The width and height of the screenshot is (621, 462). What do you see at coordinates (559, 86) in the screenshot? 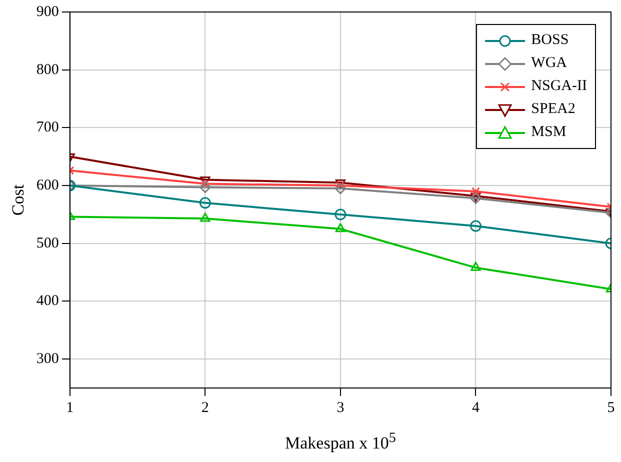
I see `legend-label: NSGA-II` at bounding box center [559, 86].